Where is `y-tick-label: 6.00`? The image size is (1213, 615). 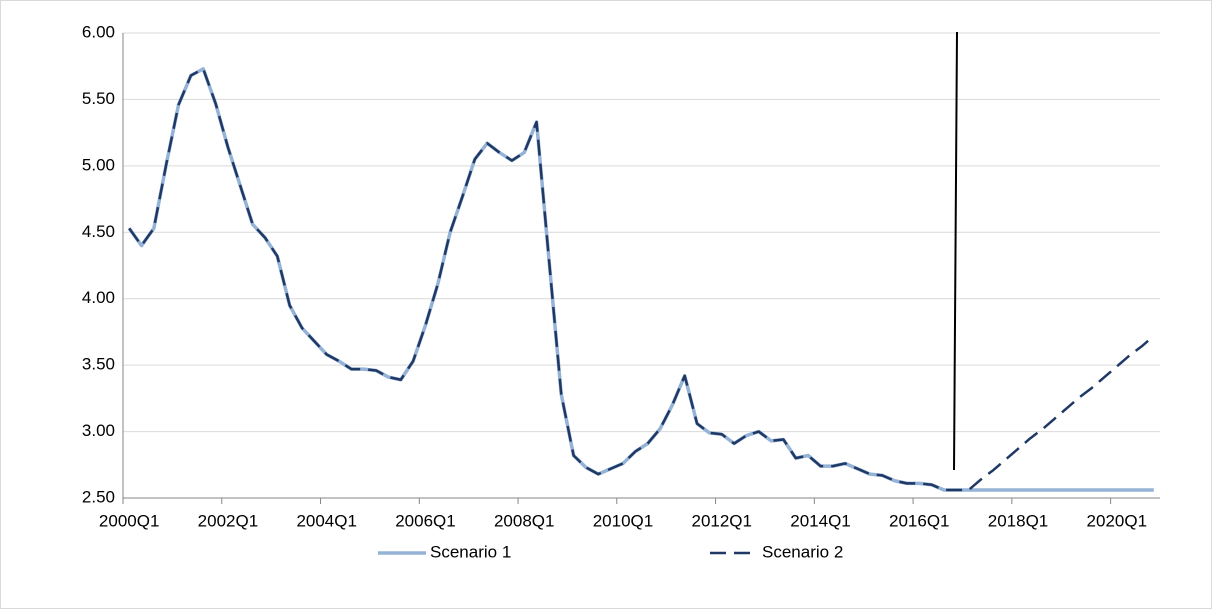
y-tick-label: 6.00 is located at coordinates (98, 31).